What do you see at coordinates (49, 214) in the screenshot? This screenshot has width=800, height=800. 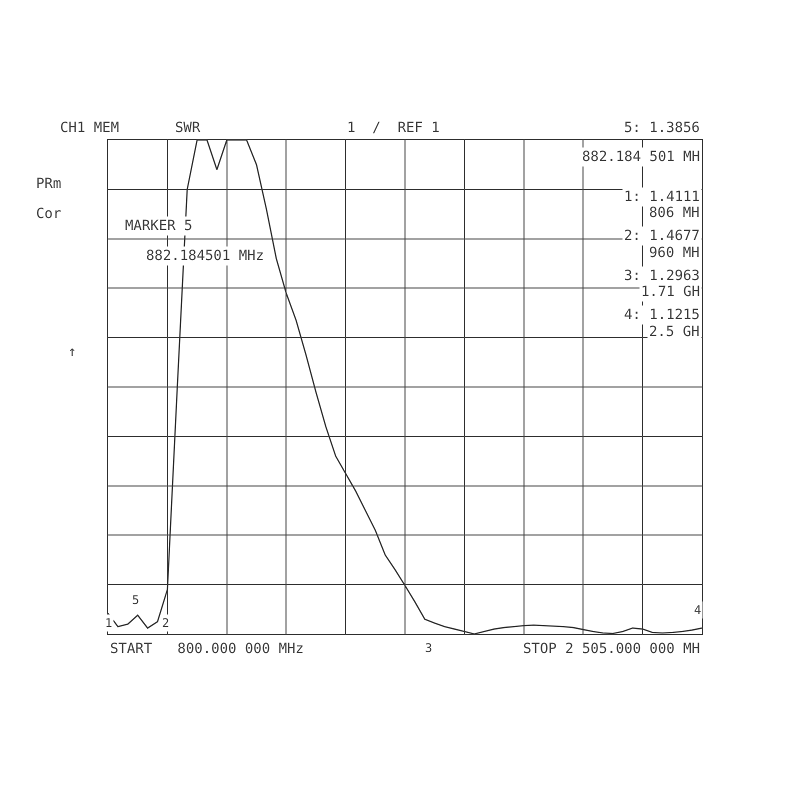 I see `text: Cor` at bounding box center [49, 214].